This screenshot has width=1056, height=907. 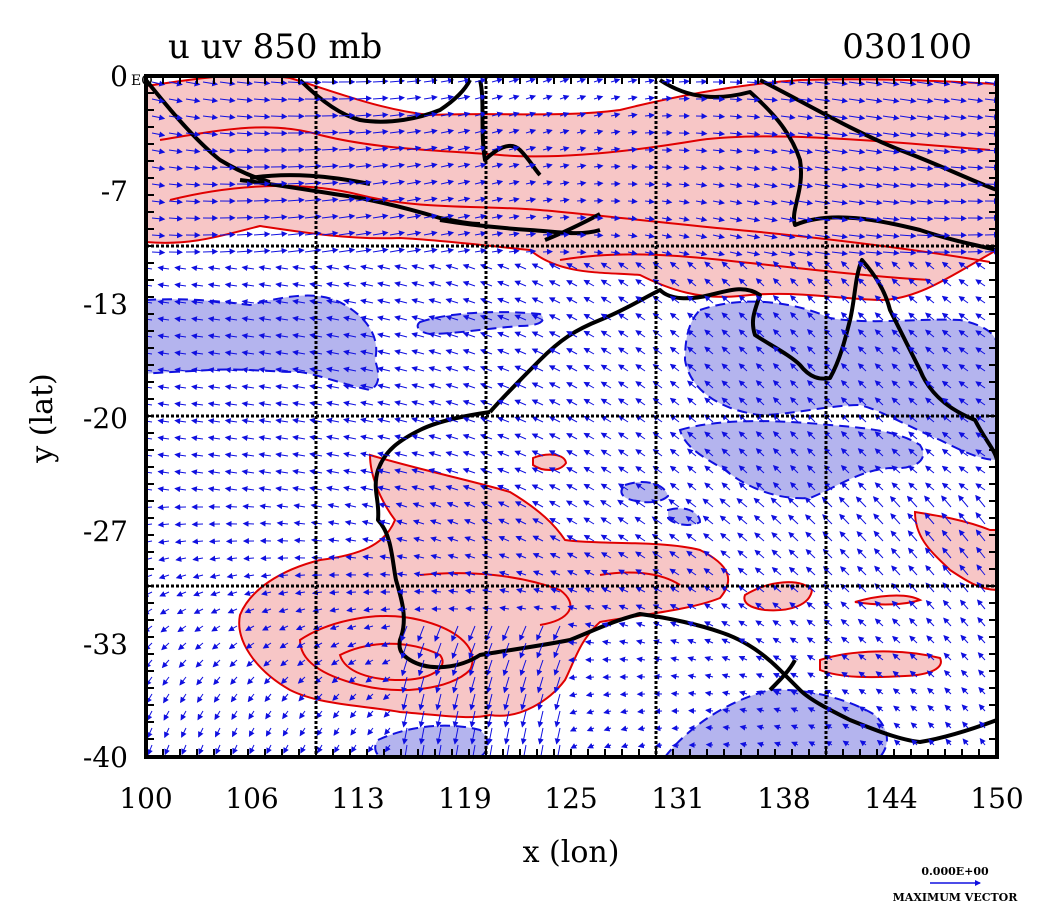 What do you see at coordinates (105, 644) in the screenshot?
I see `y-tick-label: -33` at bounding box center [105, 644].